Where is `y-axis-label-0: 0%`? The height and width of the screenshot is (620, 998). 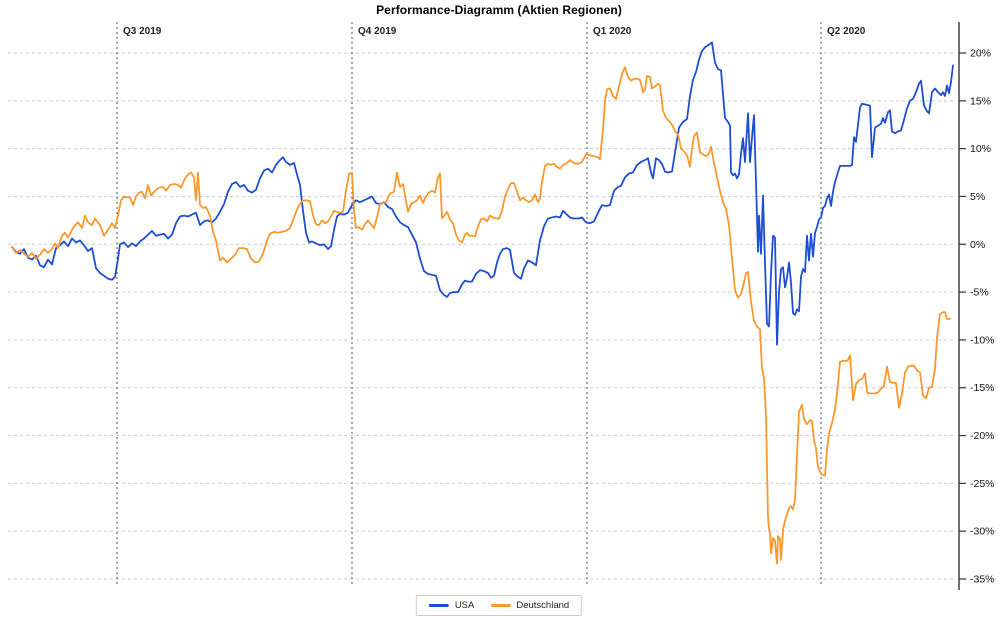
y-axis-label-0: 0% is located at coordinates (977, 245).